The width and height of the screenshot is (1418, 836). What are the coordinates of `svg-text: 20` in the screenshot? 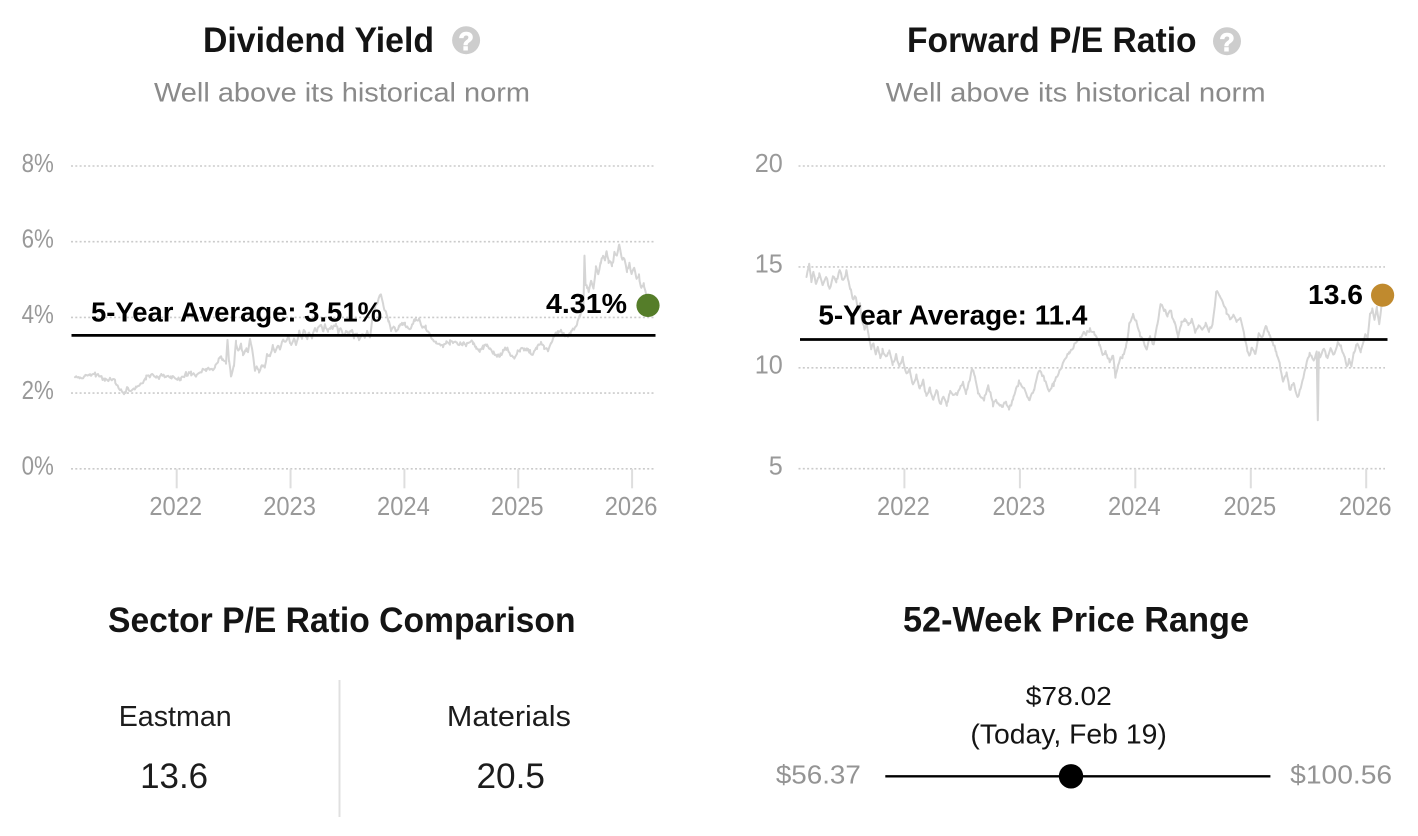 It's located at (769, 163).